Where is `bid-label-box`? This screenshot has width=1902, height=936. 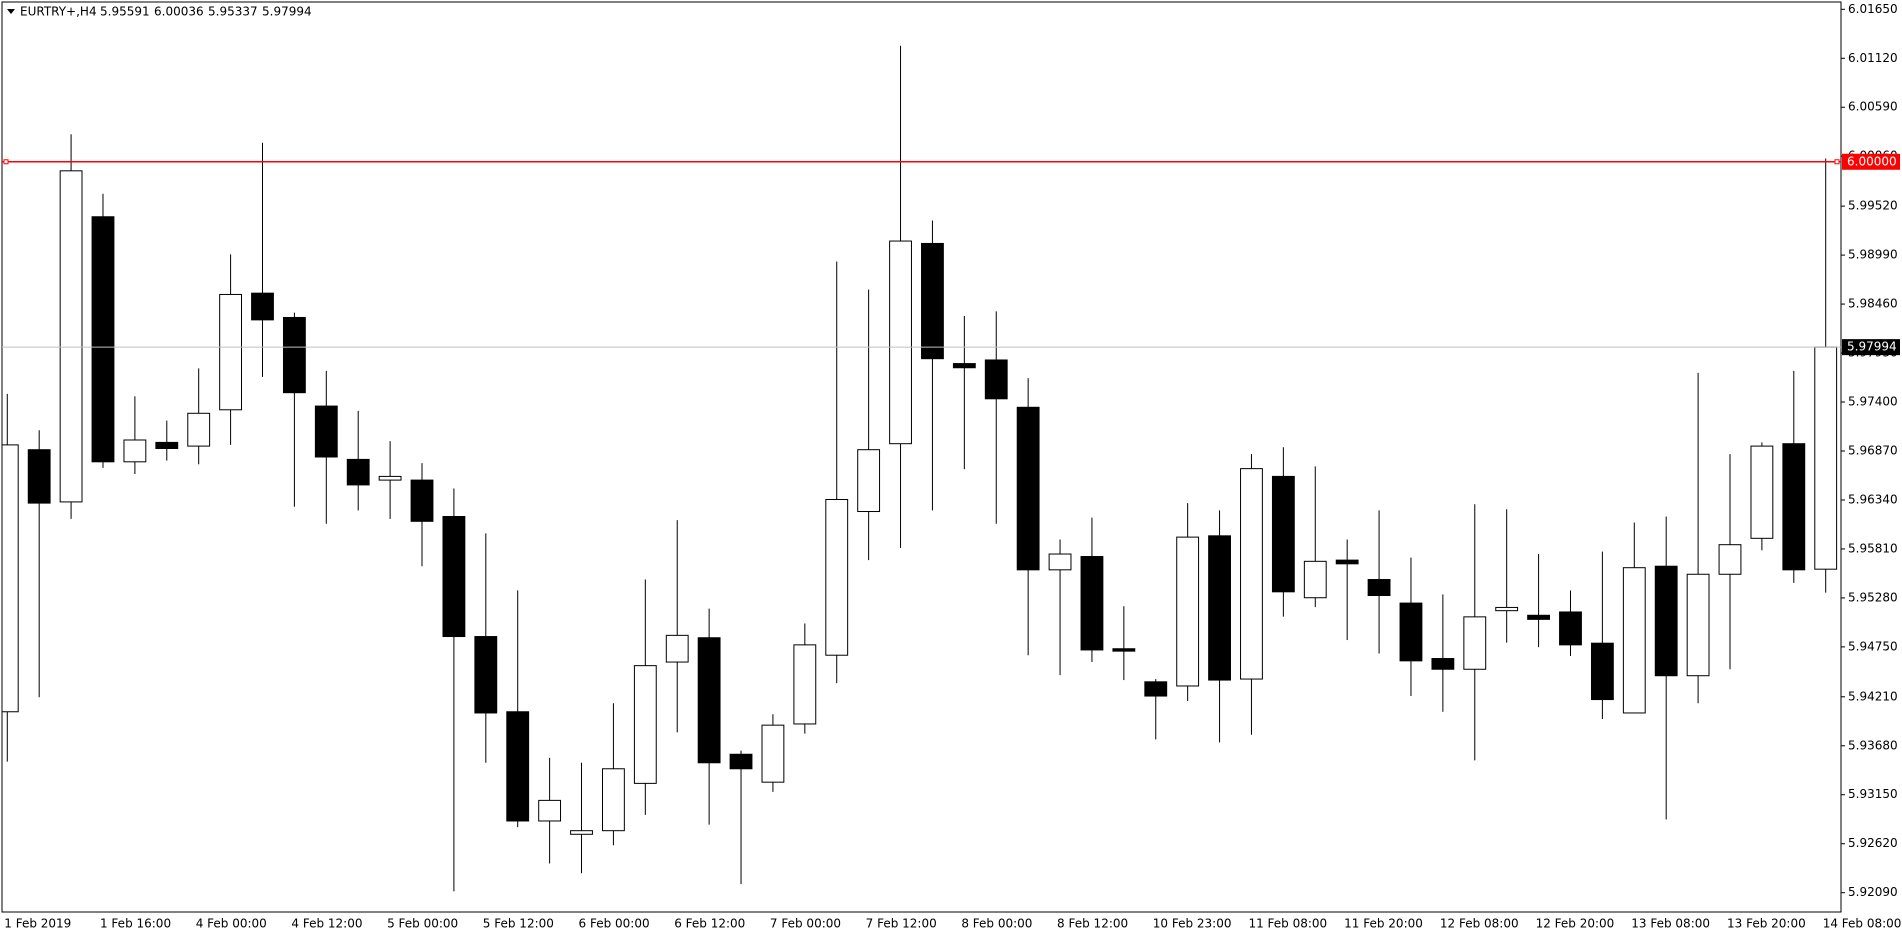 bid-label-box is located at coordinates (1871, 347).